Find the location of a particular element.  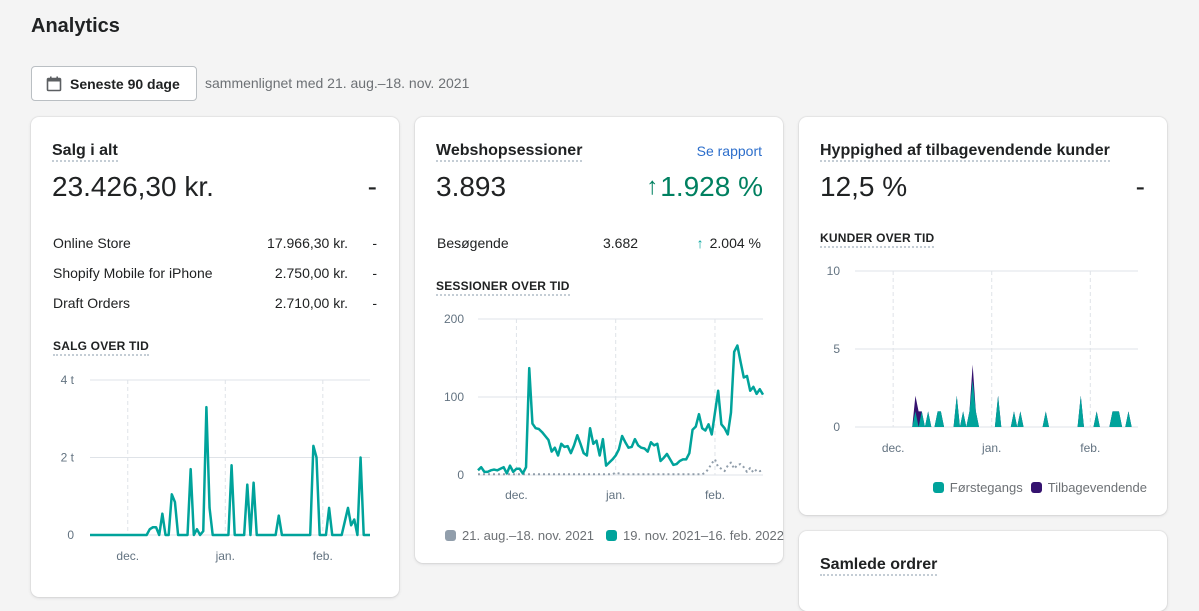

legend-swatch-previous is located at coordinates (450, 535).